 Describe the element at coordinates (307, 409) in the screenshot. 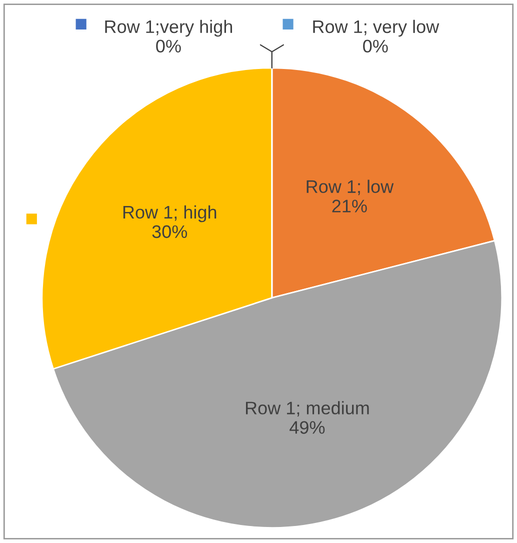

I see `slice-label: Row 1; medium` at that location.